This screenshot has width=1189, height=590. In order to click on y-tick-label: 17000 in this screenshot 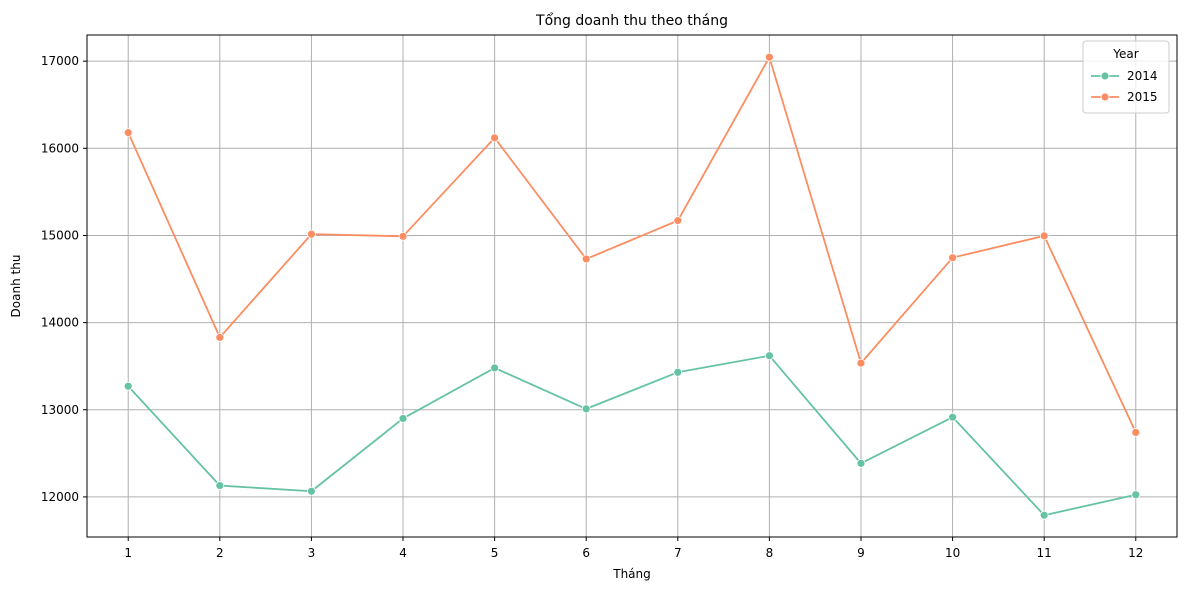, I will do `click(60, 61)`.